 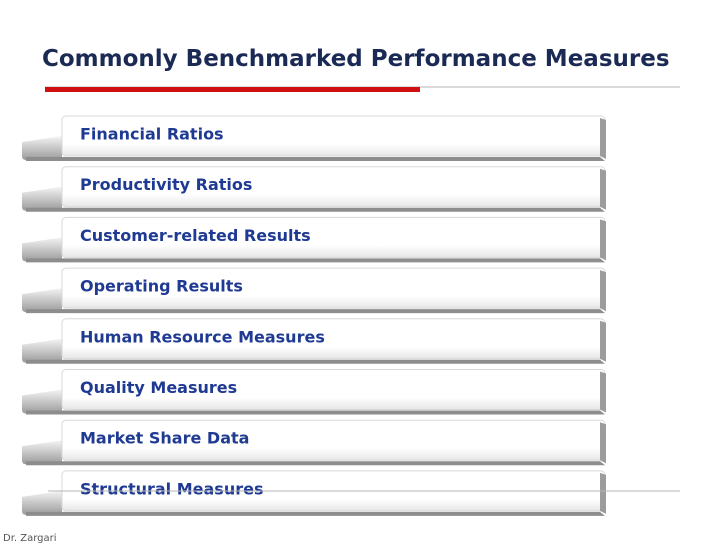 I want to click on item: Human Resource Measures, so click(x=314, y=341).